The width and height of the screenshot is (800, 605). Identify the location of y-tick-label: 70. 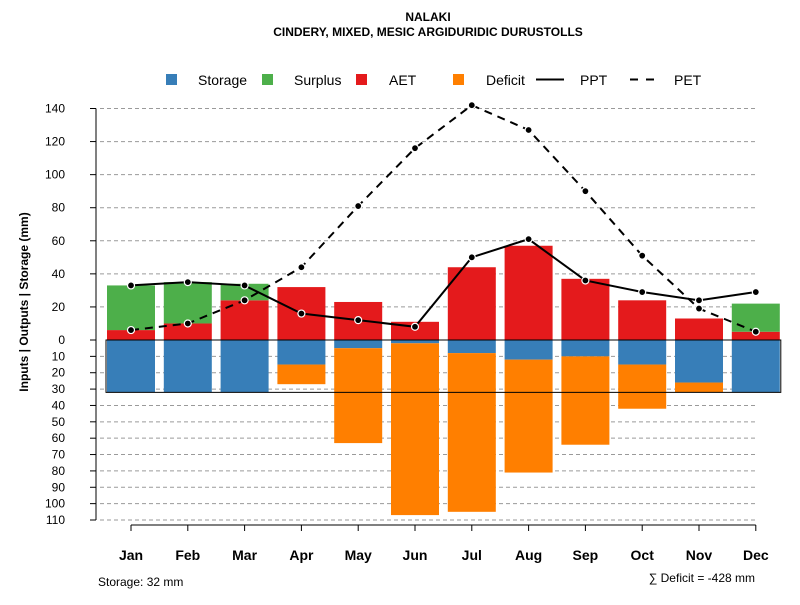
(59, 455).